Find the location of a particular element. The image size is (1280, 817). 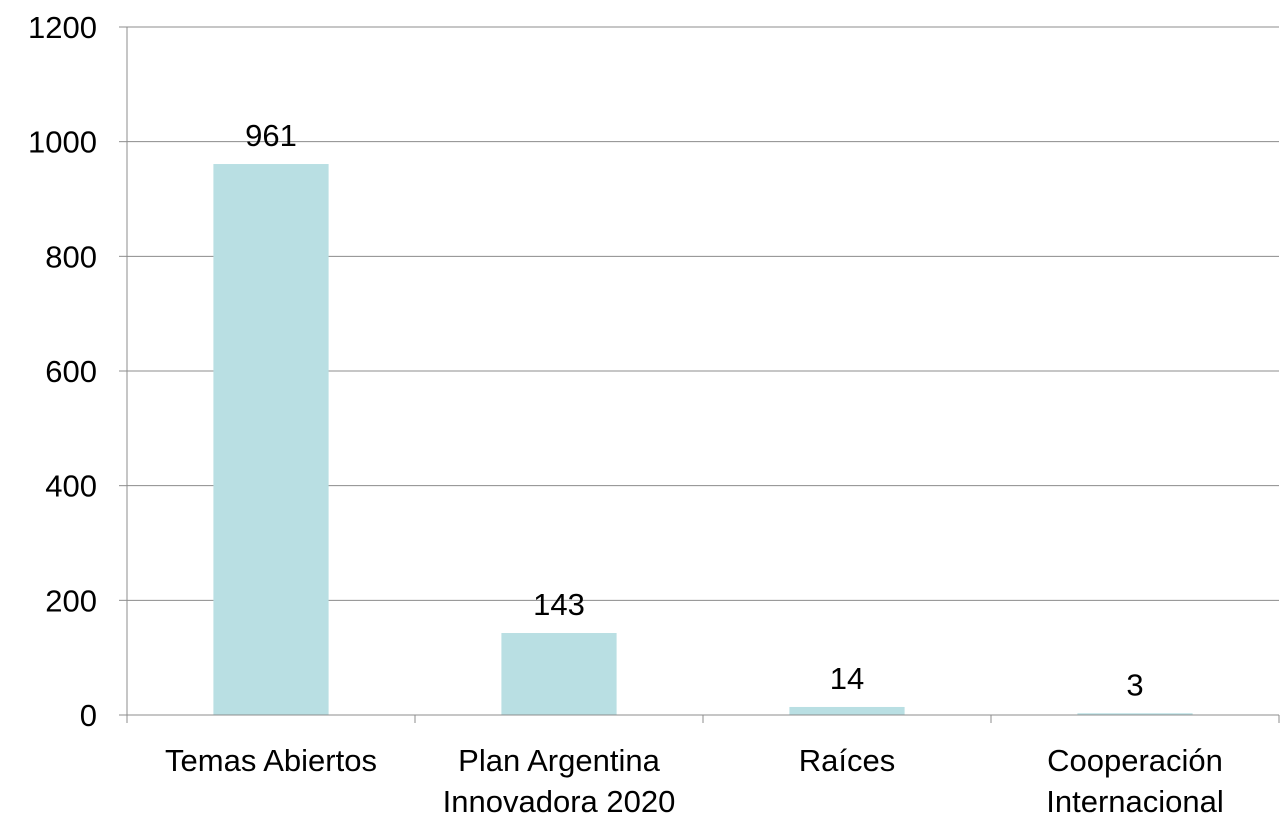

x-tick-label: Innovadora 2020 is located at coordinates (559, 800).